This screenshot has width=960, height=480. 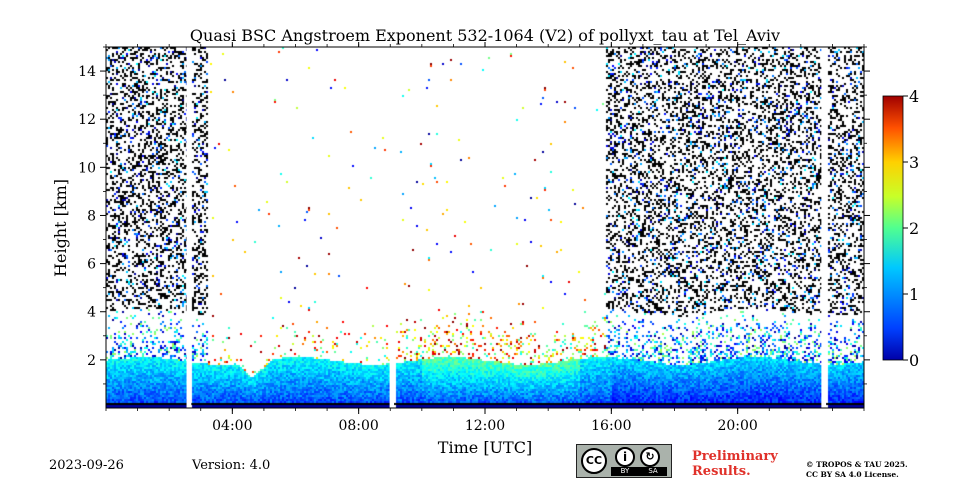 I want to click on colorbar-axis: 0 1 2 3 4, so click(x=911, y=228).